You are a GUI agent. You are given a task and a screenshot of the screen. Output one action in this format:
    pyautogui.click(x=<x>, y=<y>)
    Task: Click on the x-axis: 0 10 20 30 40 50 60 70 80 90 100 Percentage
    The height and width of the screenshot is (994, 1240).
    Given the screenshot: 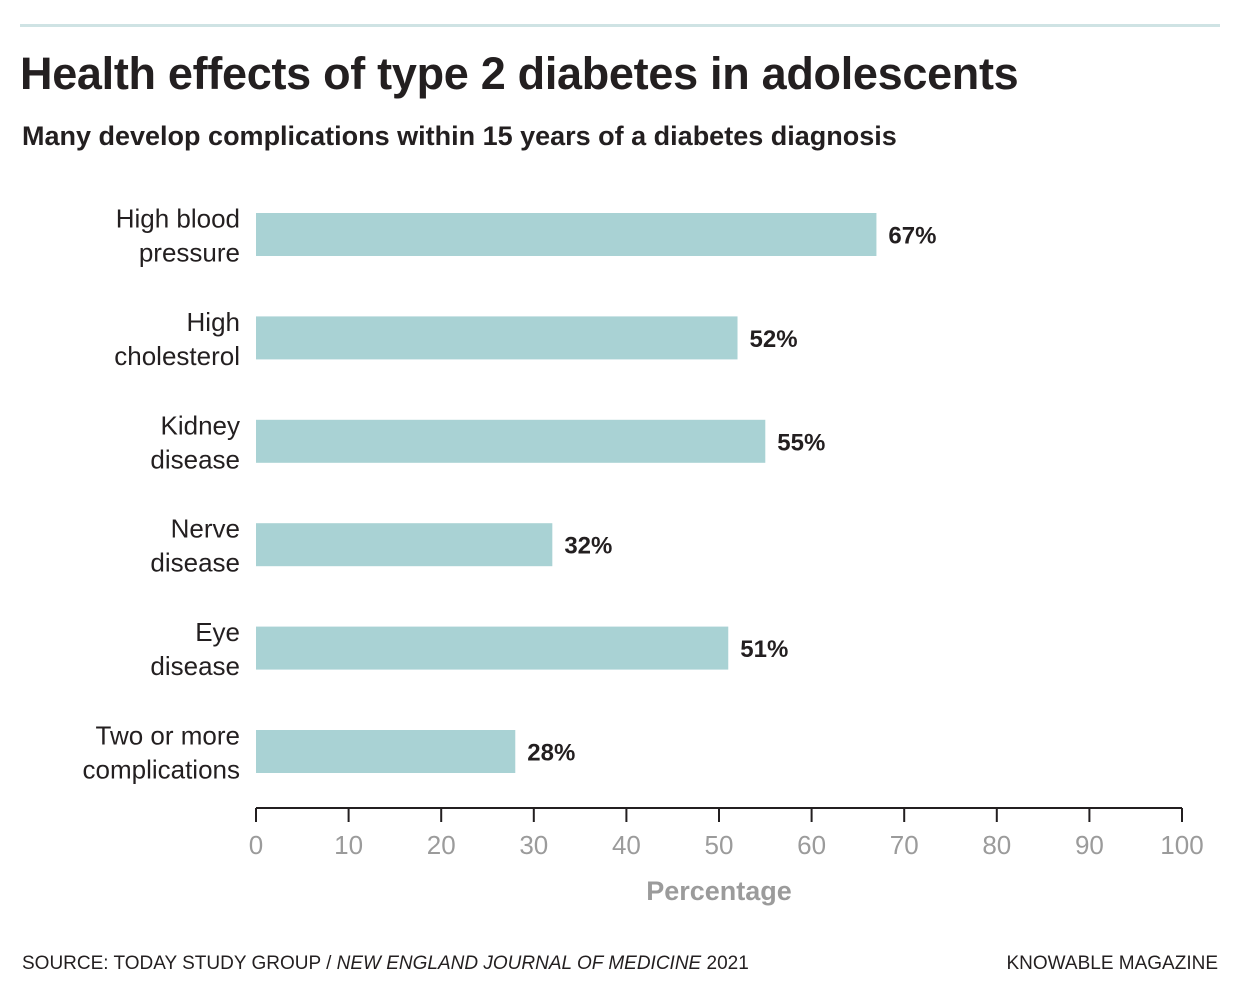 What is the action you would take?
    pyautogui.click(x=726, y=856)
    